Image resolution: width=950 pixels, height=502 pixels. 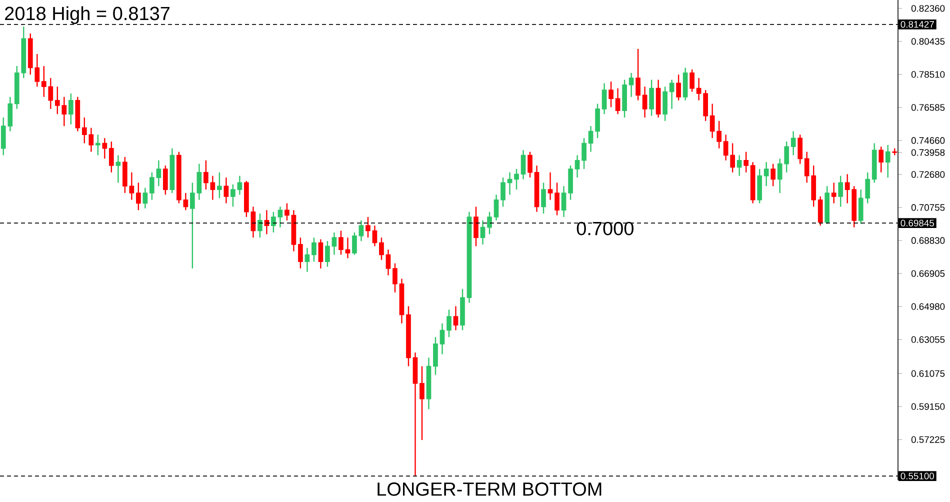 I want to click on y-tick-label: 0.57225, so click(x=928, y=439).